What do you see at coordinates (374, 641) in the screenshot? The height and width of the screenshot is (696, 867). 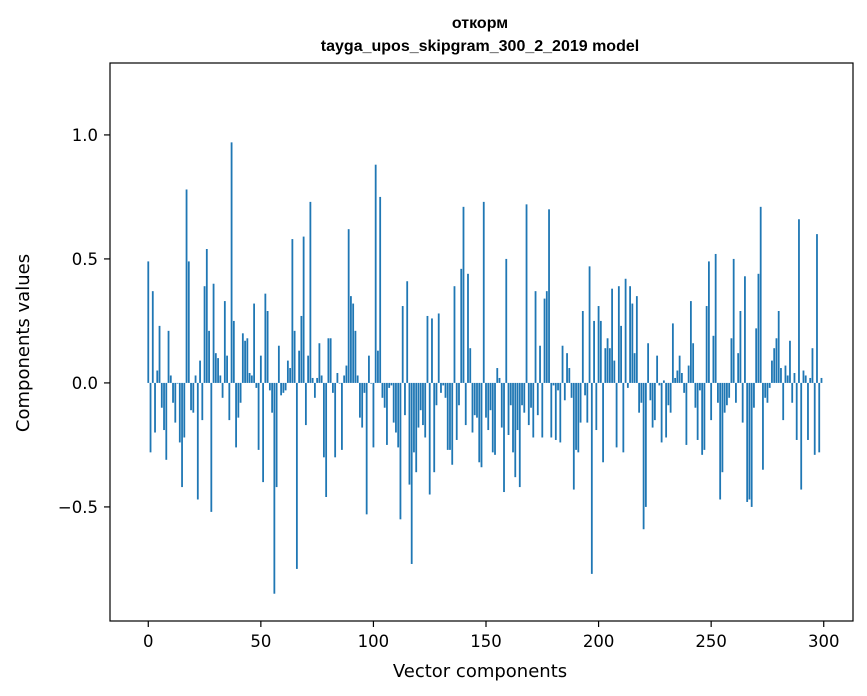 I see `x-tick-label: 100` at bounding box center [374, 641].